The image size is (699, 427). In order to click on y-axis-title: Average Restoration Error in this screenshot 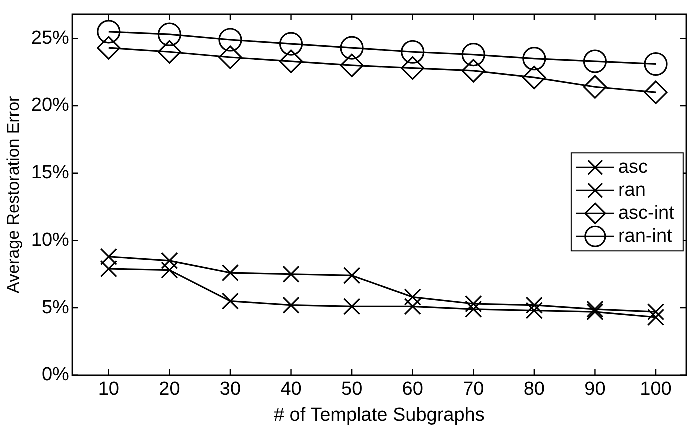, I will do `click(13, 195)`.